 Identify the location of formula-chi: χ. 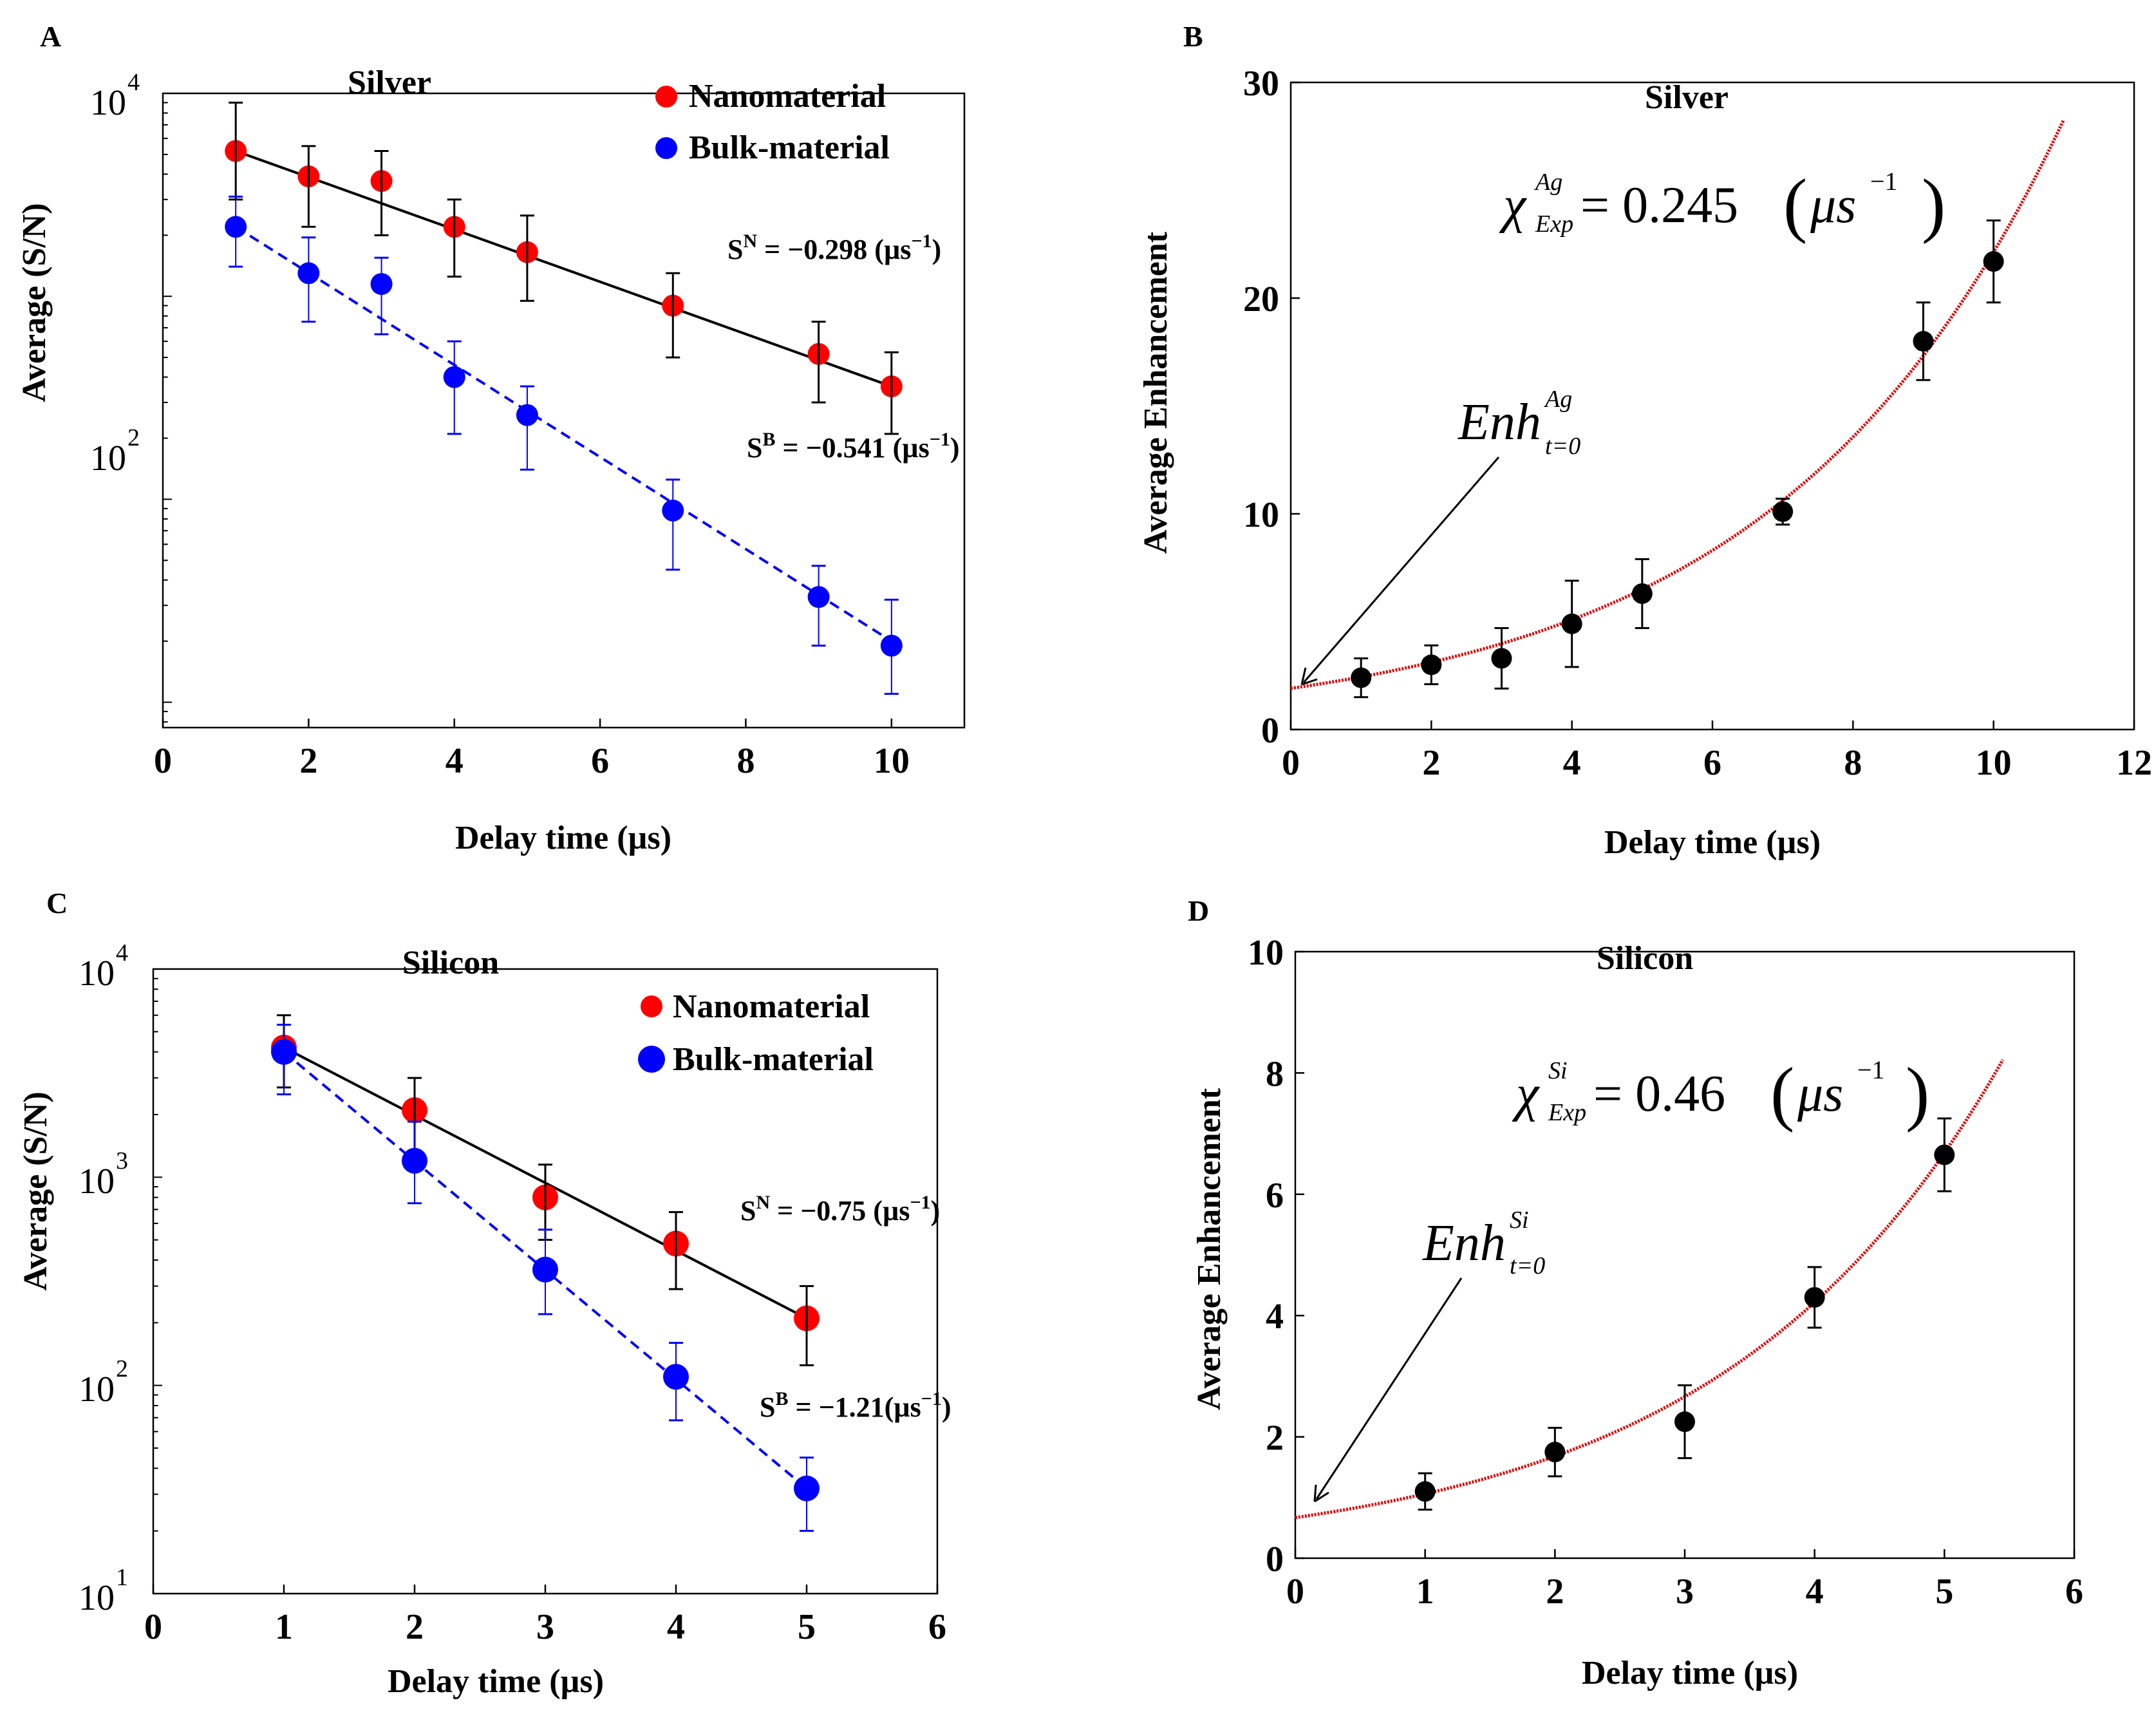
(1526, 1094).